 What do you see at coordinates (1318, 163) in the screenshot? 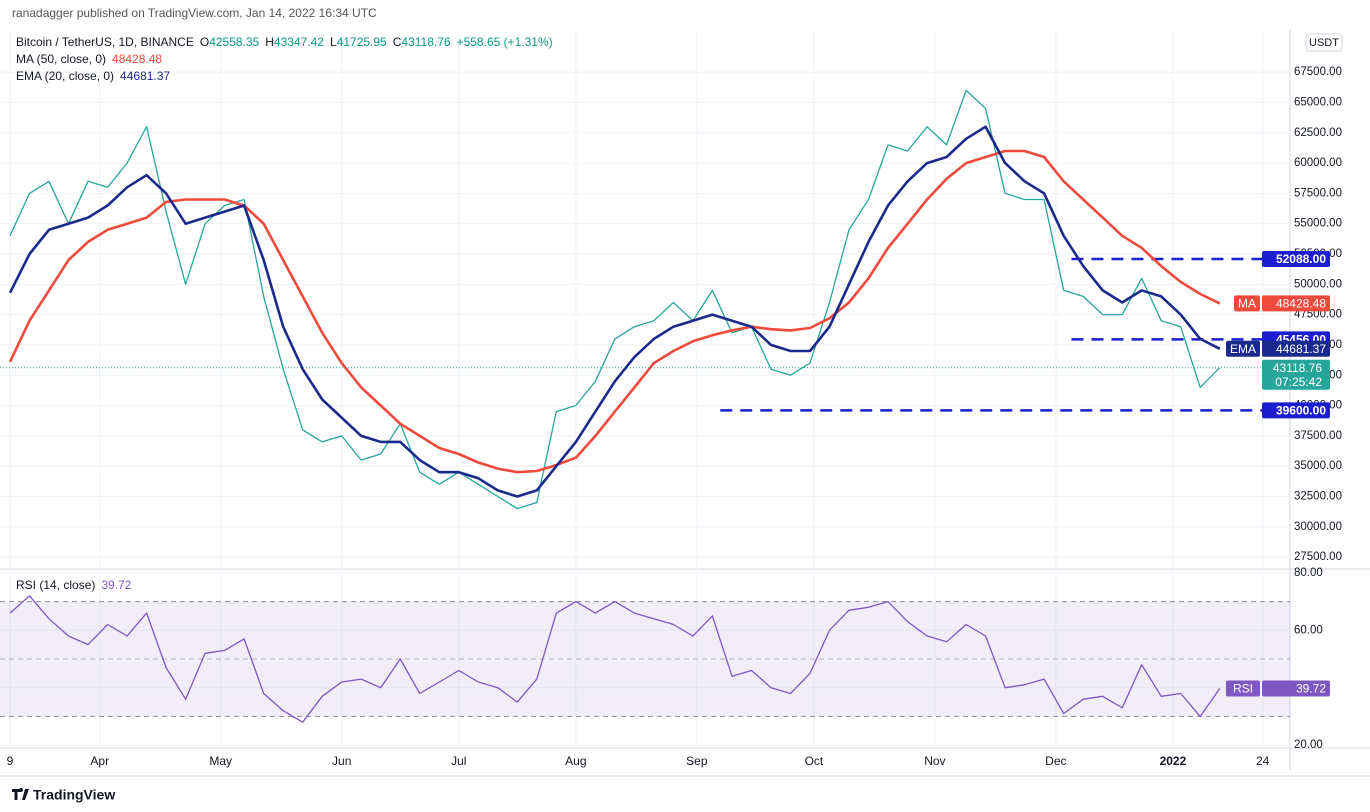
I see `y-tick-label: 60000.00` at bounding box center [1318, 163].